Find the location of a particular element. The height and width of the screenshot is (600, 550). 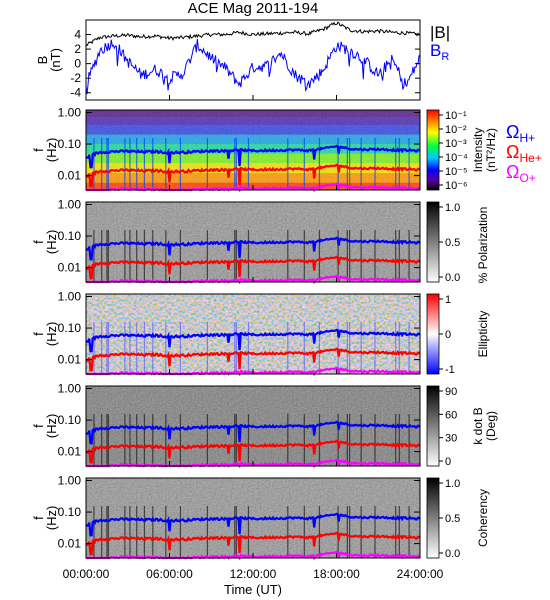

polarization-y-tick-label: 1.00 is located at coordinates (70, 204).